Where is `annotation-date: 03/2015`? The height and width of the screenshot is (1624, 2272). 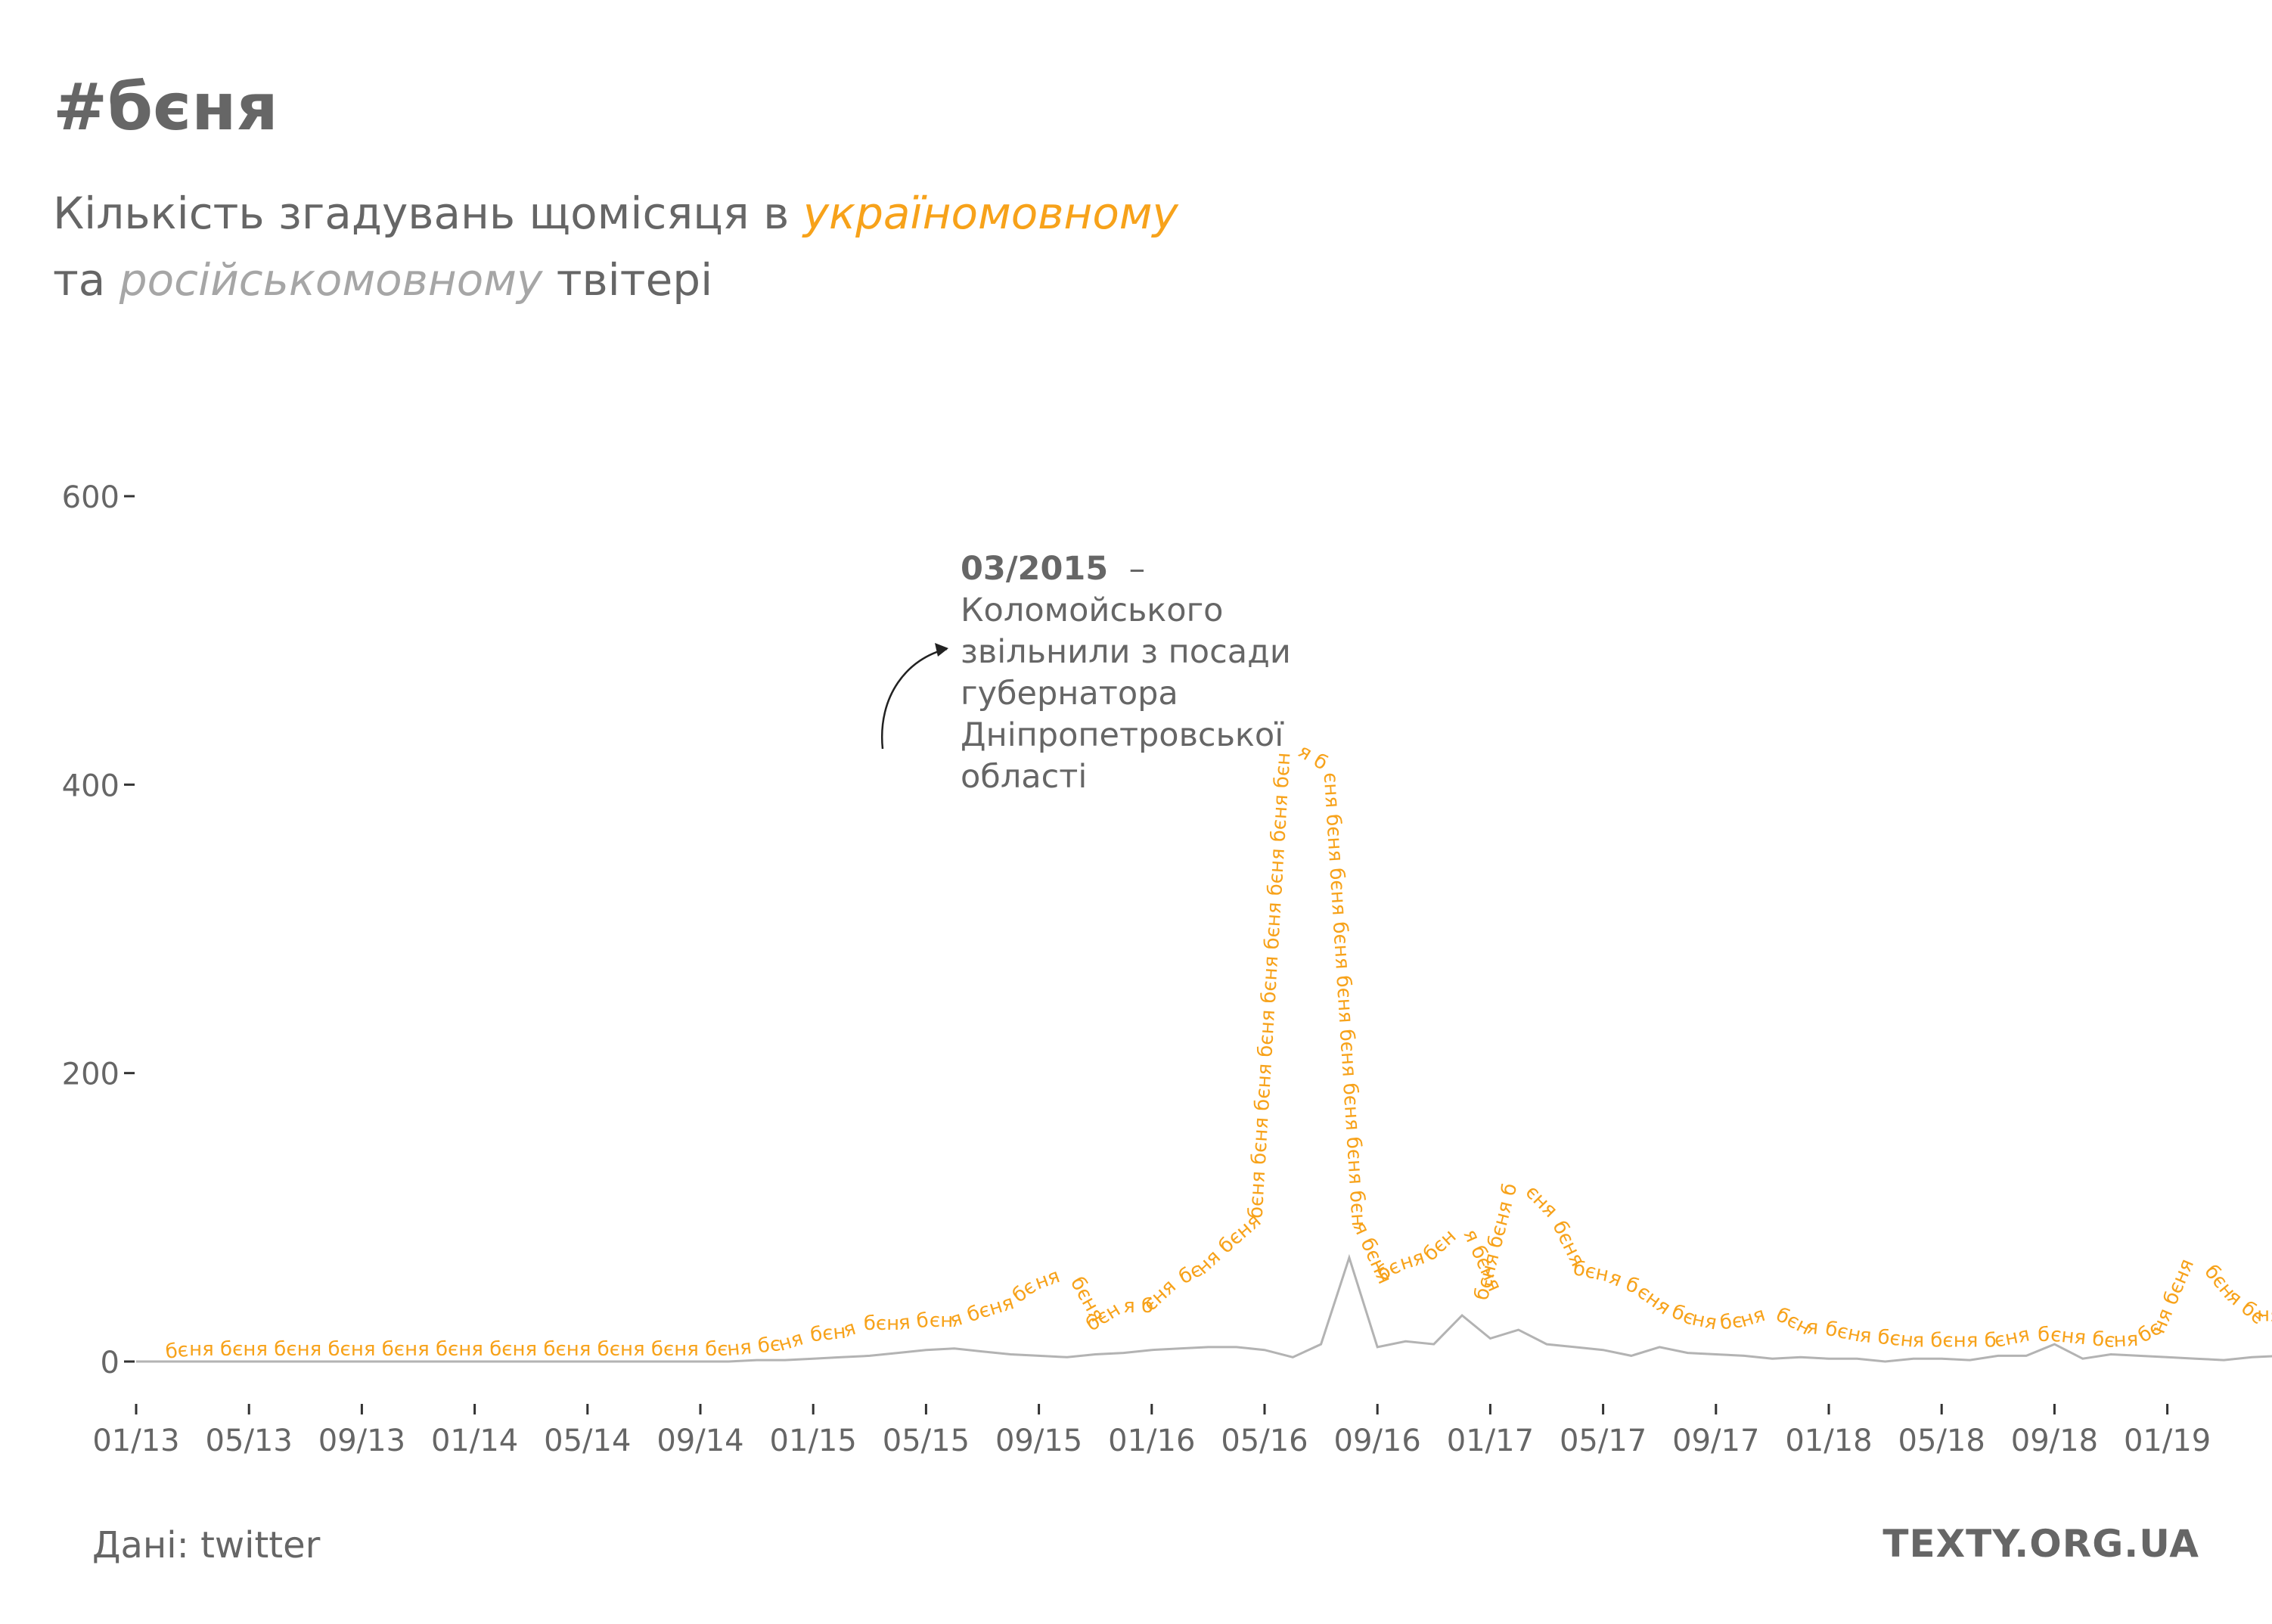 annotation-date: 03/2015 is located at coordinates (1035, 569).